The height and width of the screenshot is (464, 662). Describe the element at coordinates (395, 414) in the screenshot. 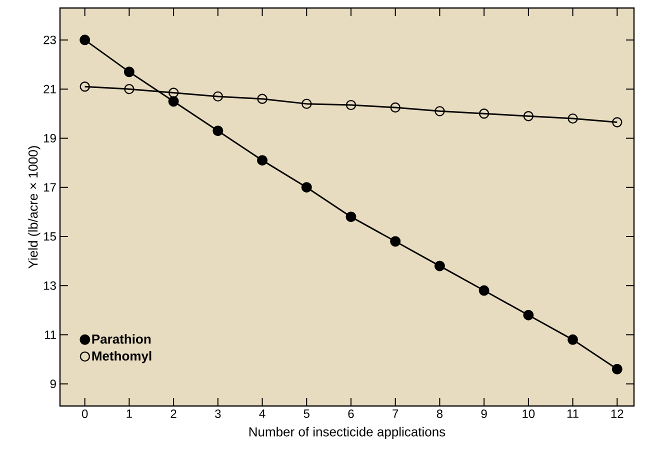

I see `x-tick-label: 7` at that location.